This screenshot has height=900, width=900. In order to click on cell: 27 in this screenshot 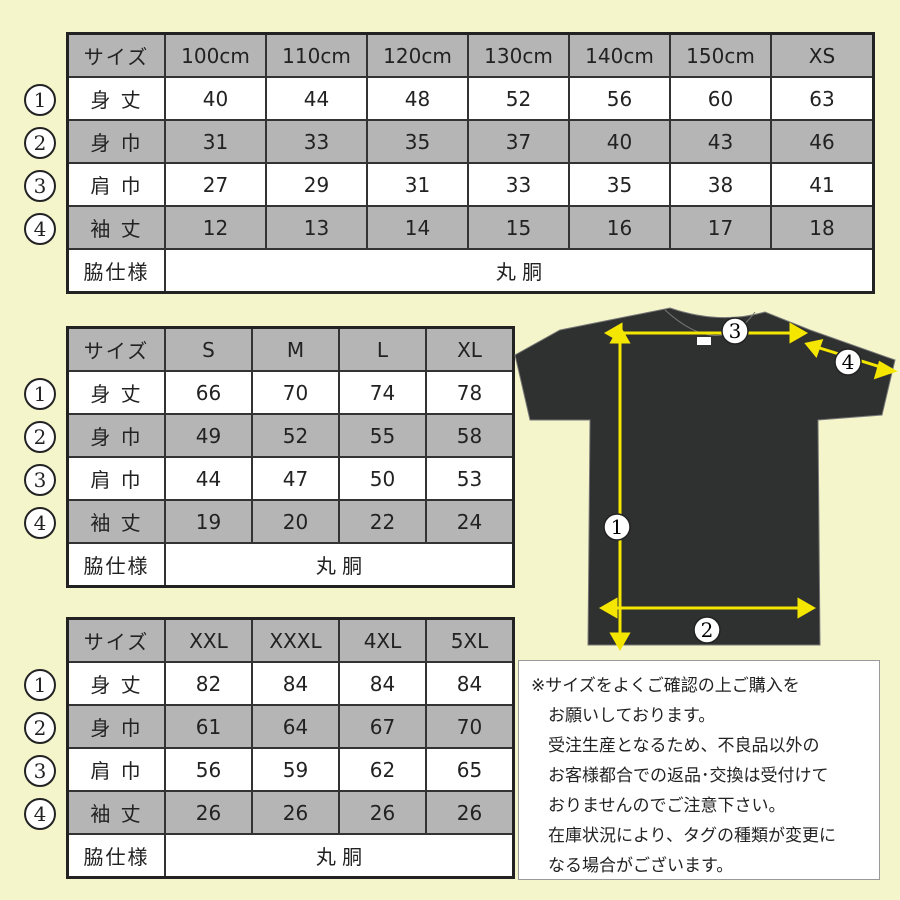, I will do `click(215, 184)`.